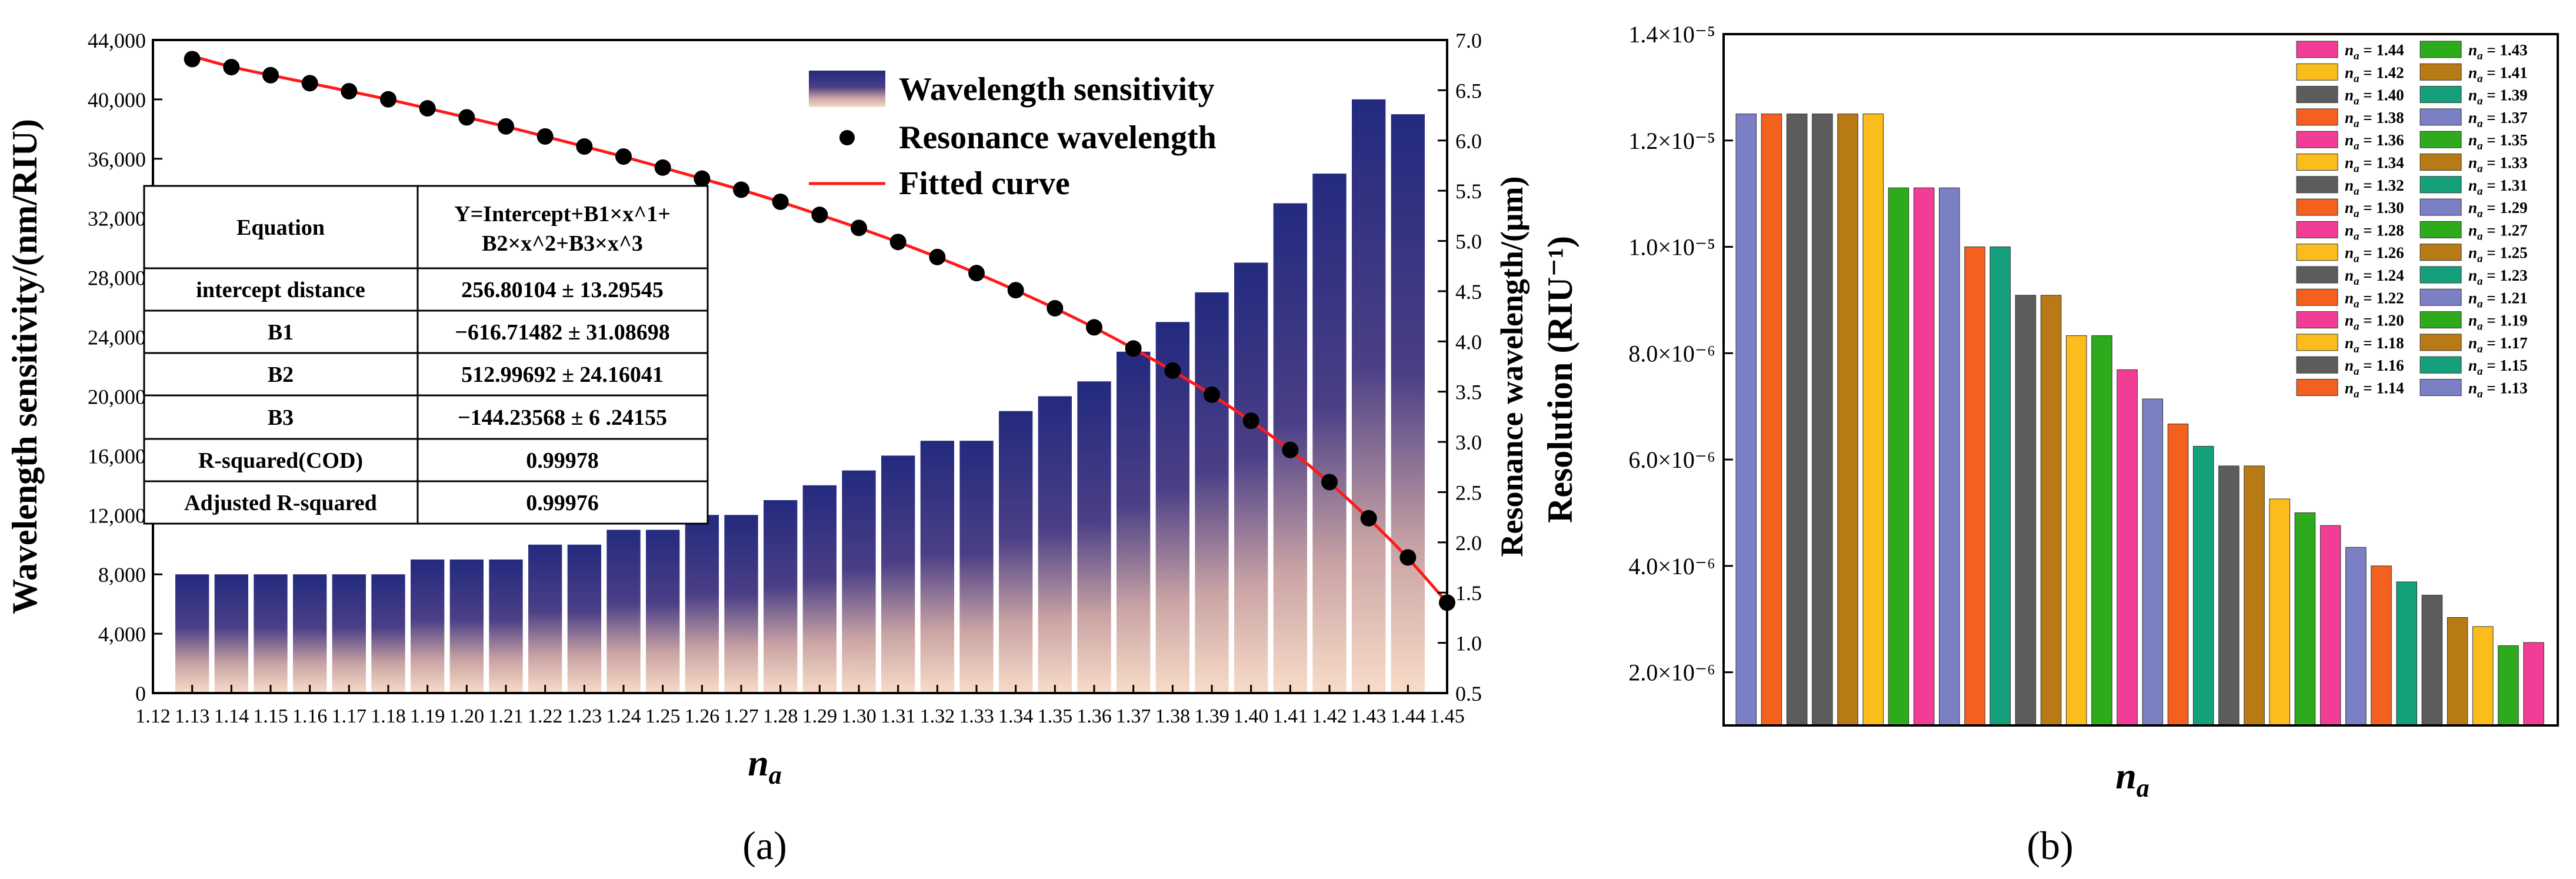  I want to click on b-legend-label: na = 1.34, so click(2374, 164).